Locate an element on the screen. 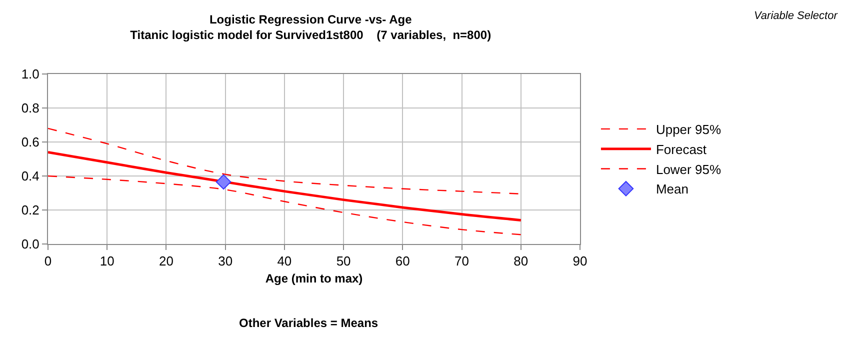  x-tick-label: 40 is located at coordinates (284, 261).